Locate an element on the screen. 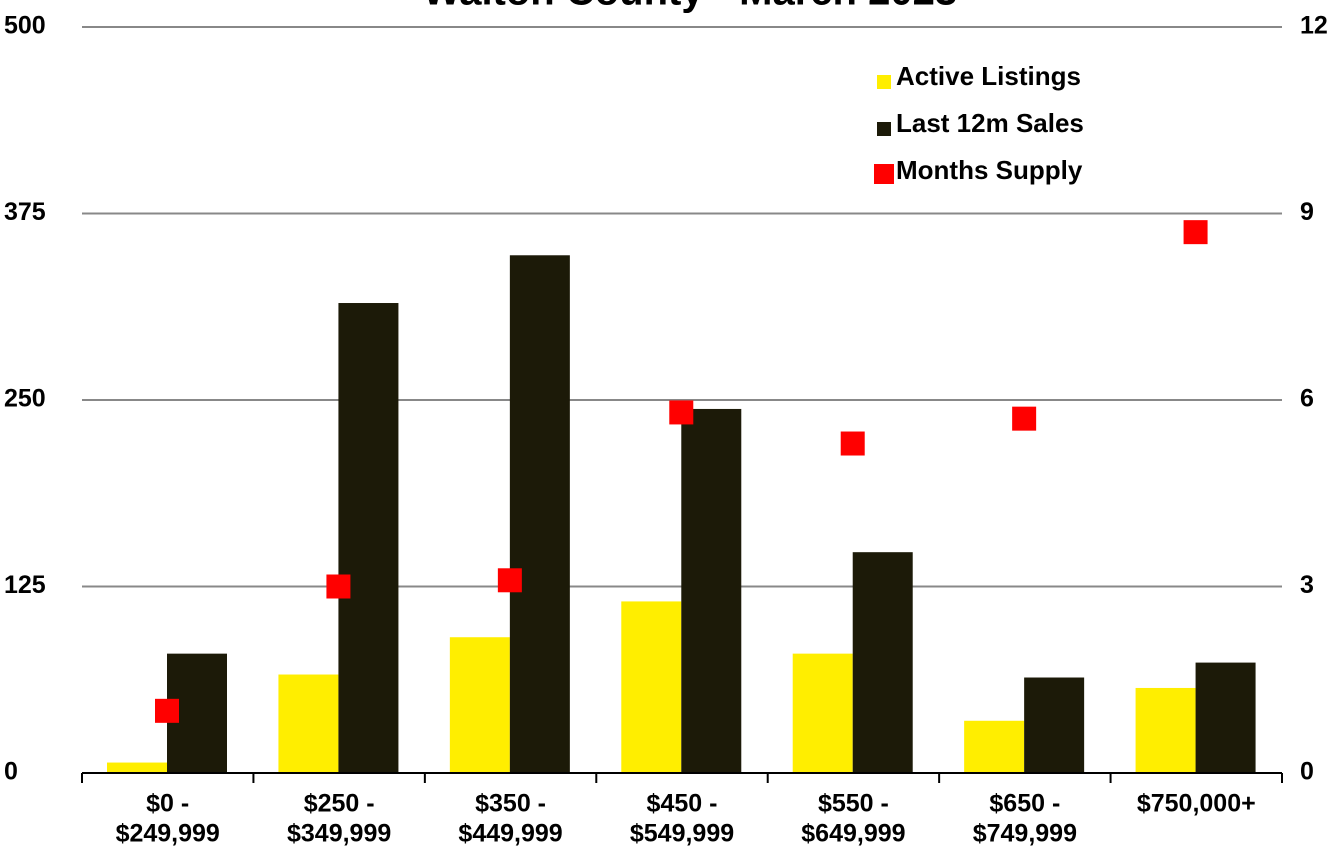  legend-label: Last 12m Sales is located at coordinates (990, 123).